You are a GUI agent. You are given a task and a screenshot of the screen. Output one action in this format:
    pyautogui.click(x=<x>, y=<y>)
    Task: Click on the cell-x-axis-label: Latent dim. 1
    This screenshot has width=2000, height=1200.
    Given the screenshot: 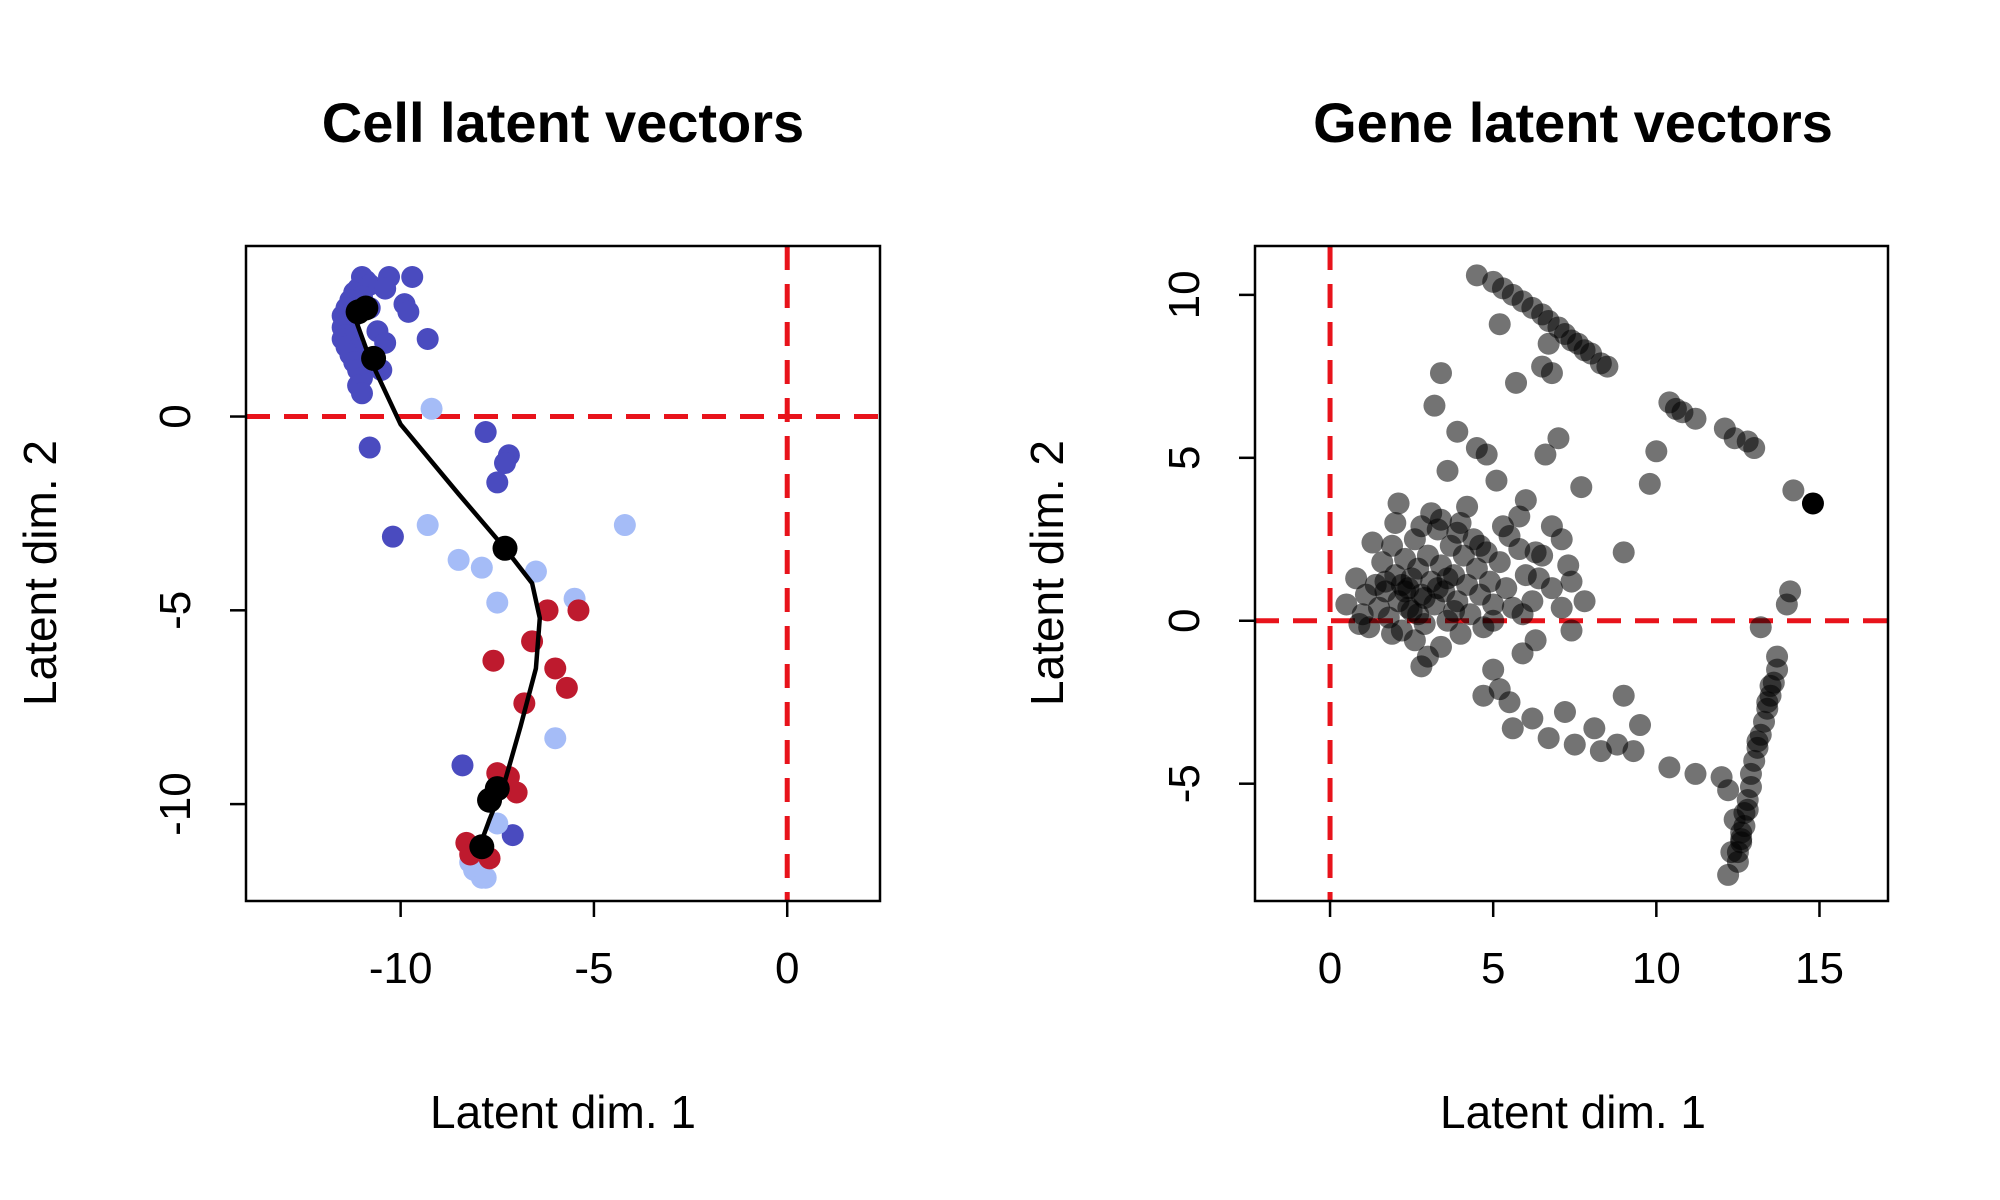 What is the action you would take?
    pyautogui.click(x=563, y=1112)
    